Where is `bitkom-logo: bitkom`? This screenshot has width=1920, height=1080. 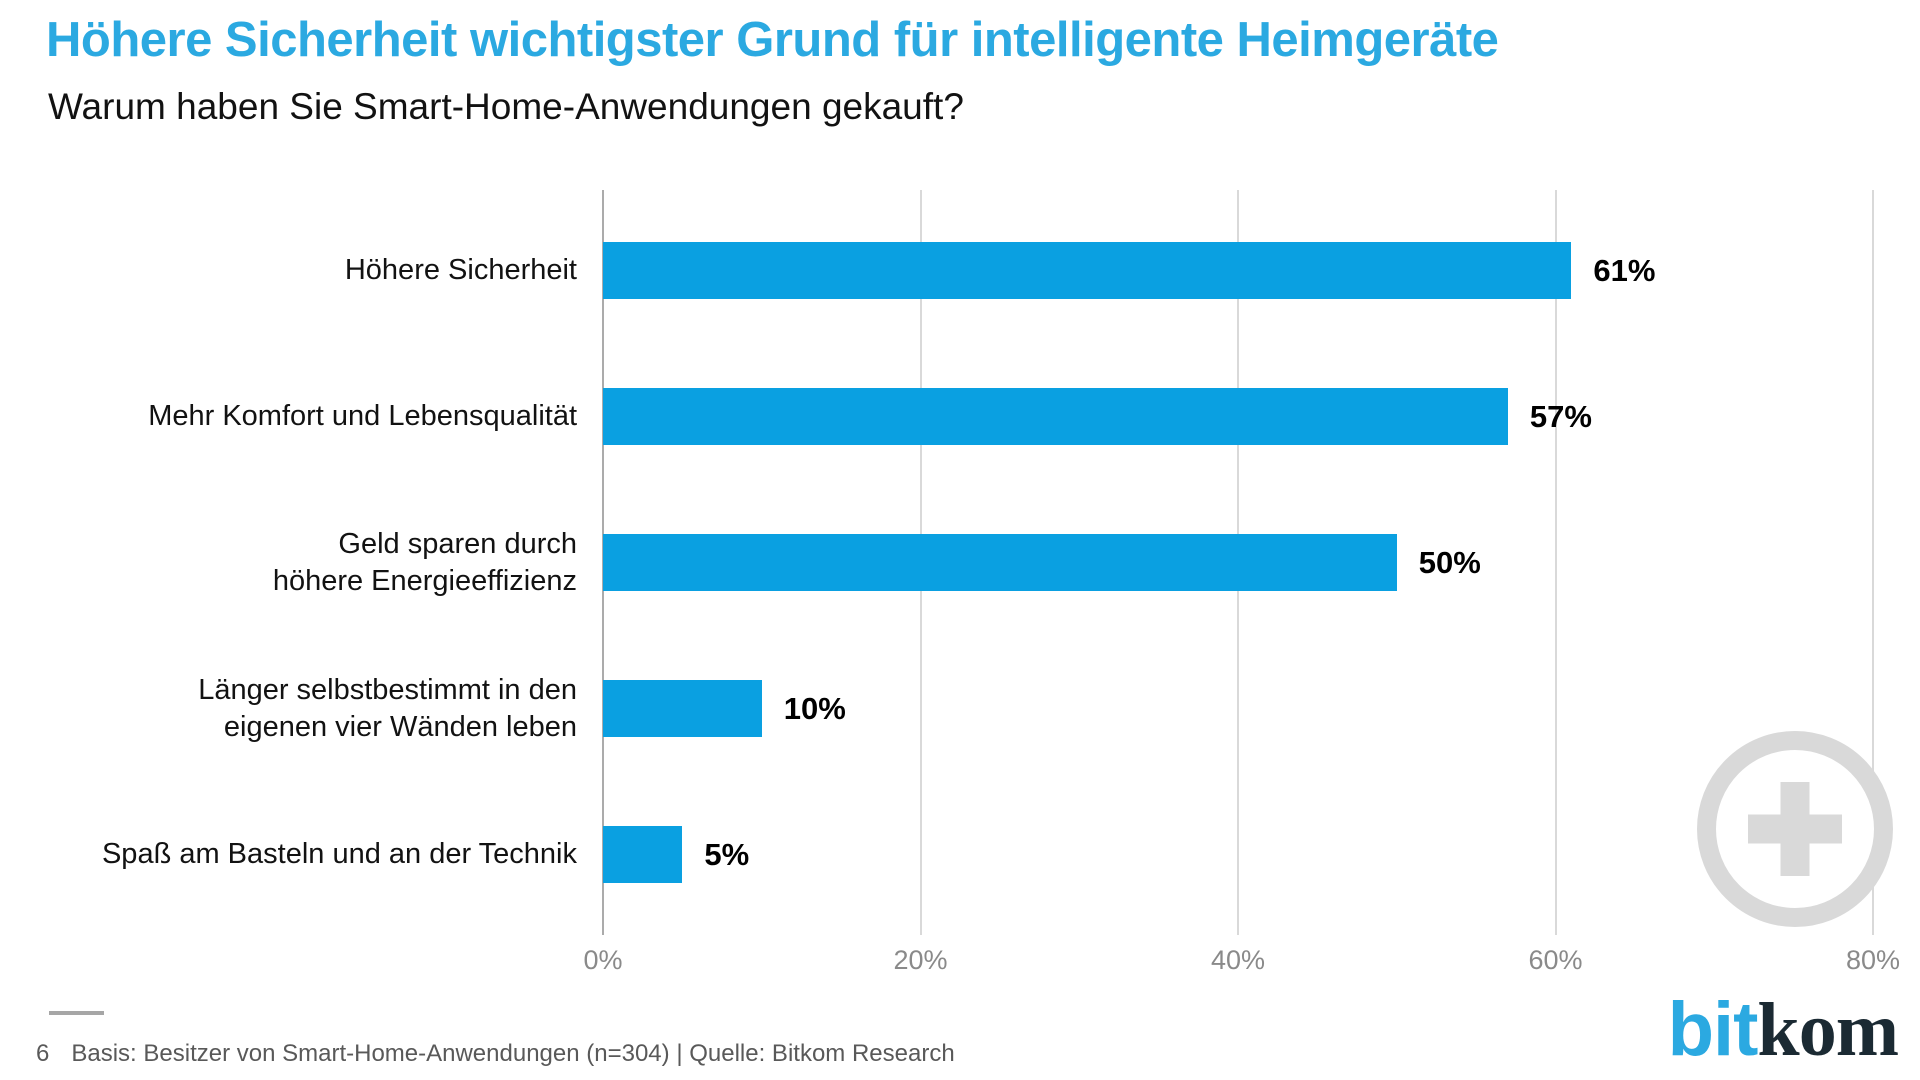 bitkom-logo: bitkom is located at coordinates (1783, 1030).